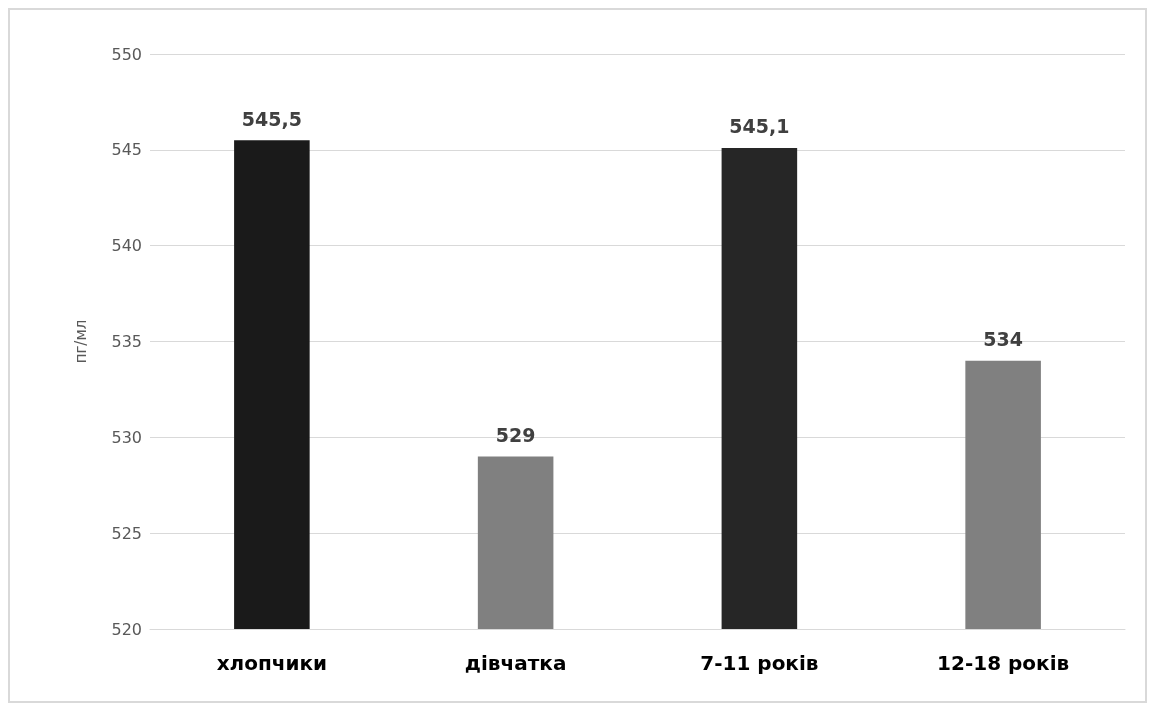 This screenshot has height=711, width=1155. I want to click on y-tick-label: 550, so click(126, 54).